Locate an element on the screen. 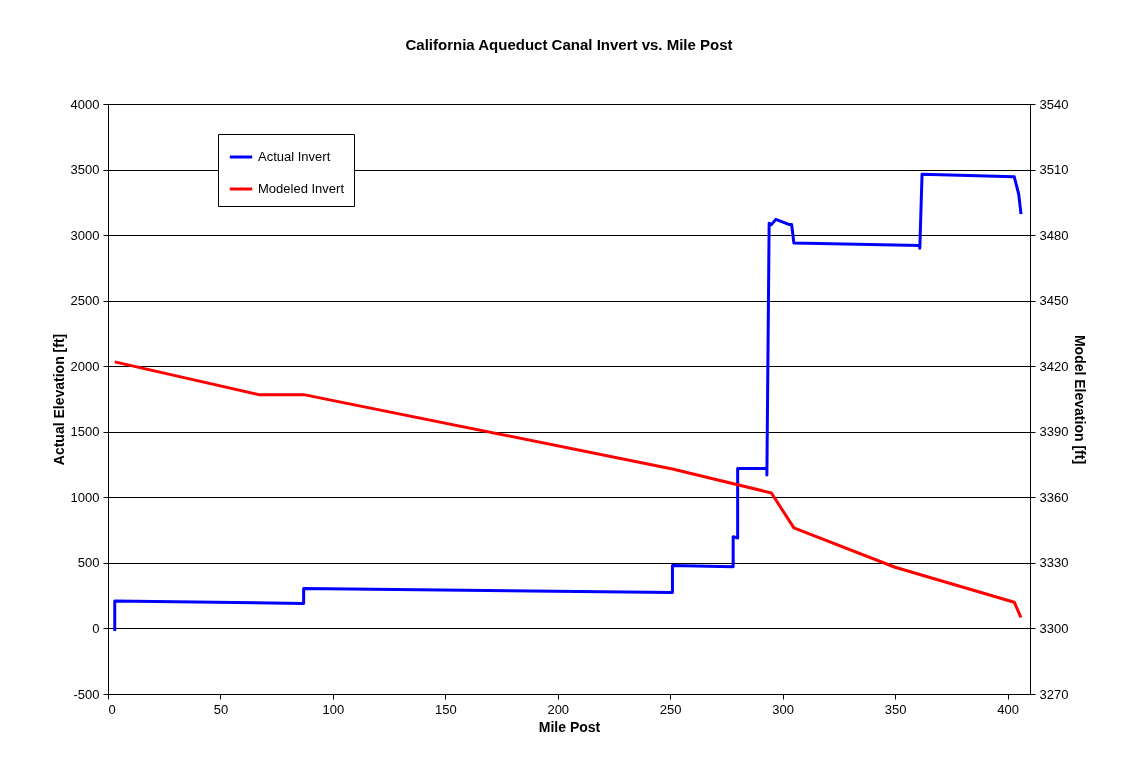 This screenshot has width=1145, height=783. y2-tick-label: 3510 is located at coordinates (1054, 170).